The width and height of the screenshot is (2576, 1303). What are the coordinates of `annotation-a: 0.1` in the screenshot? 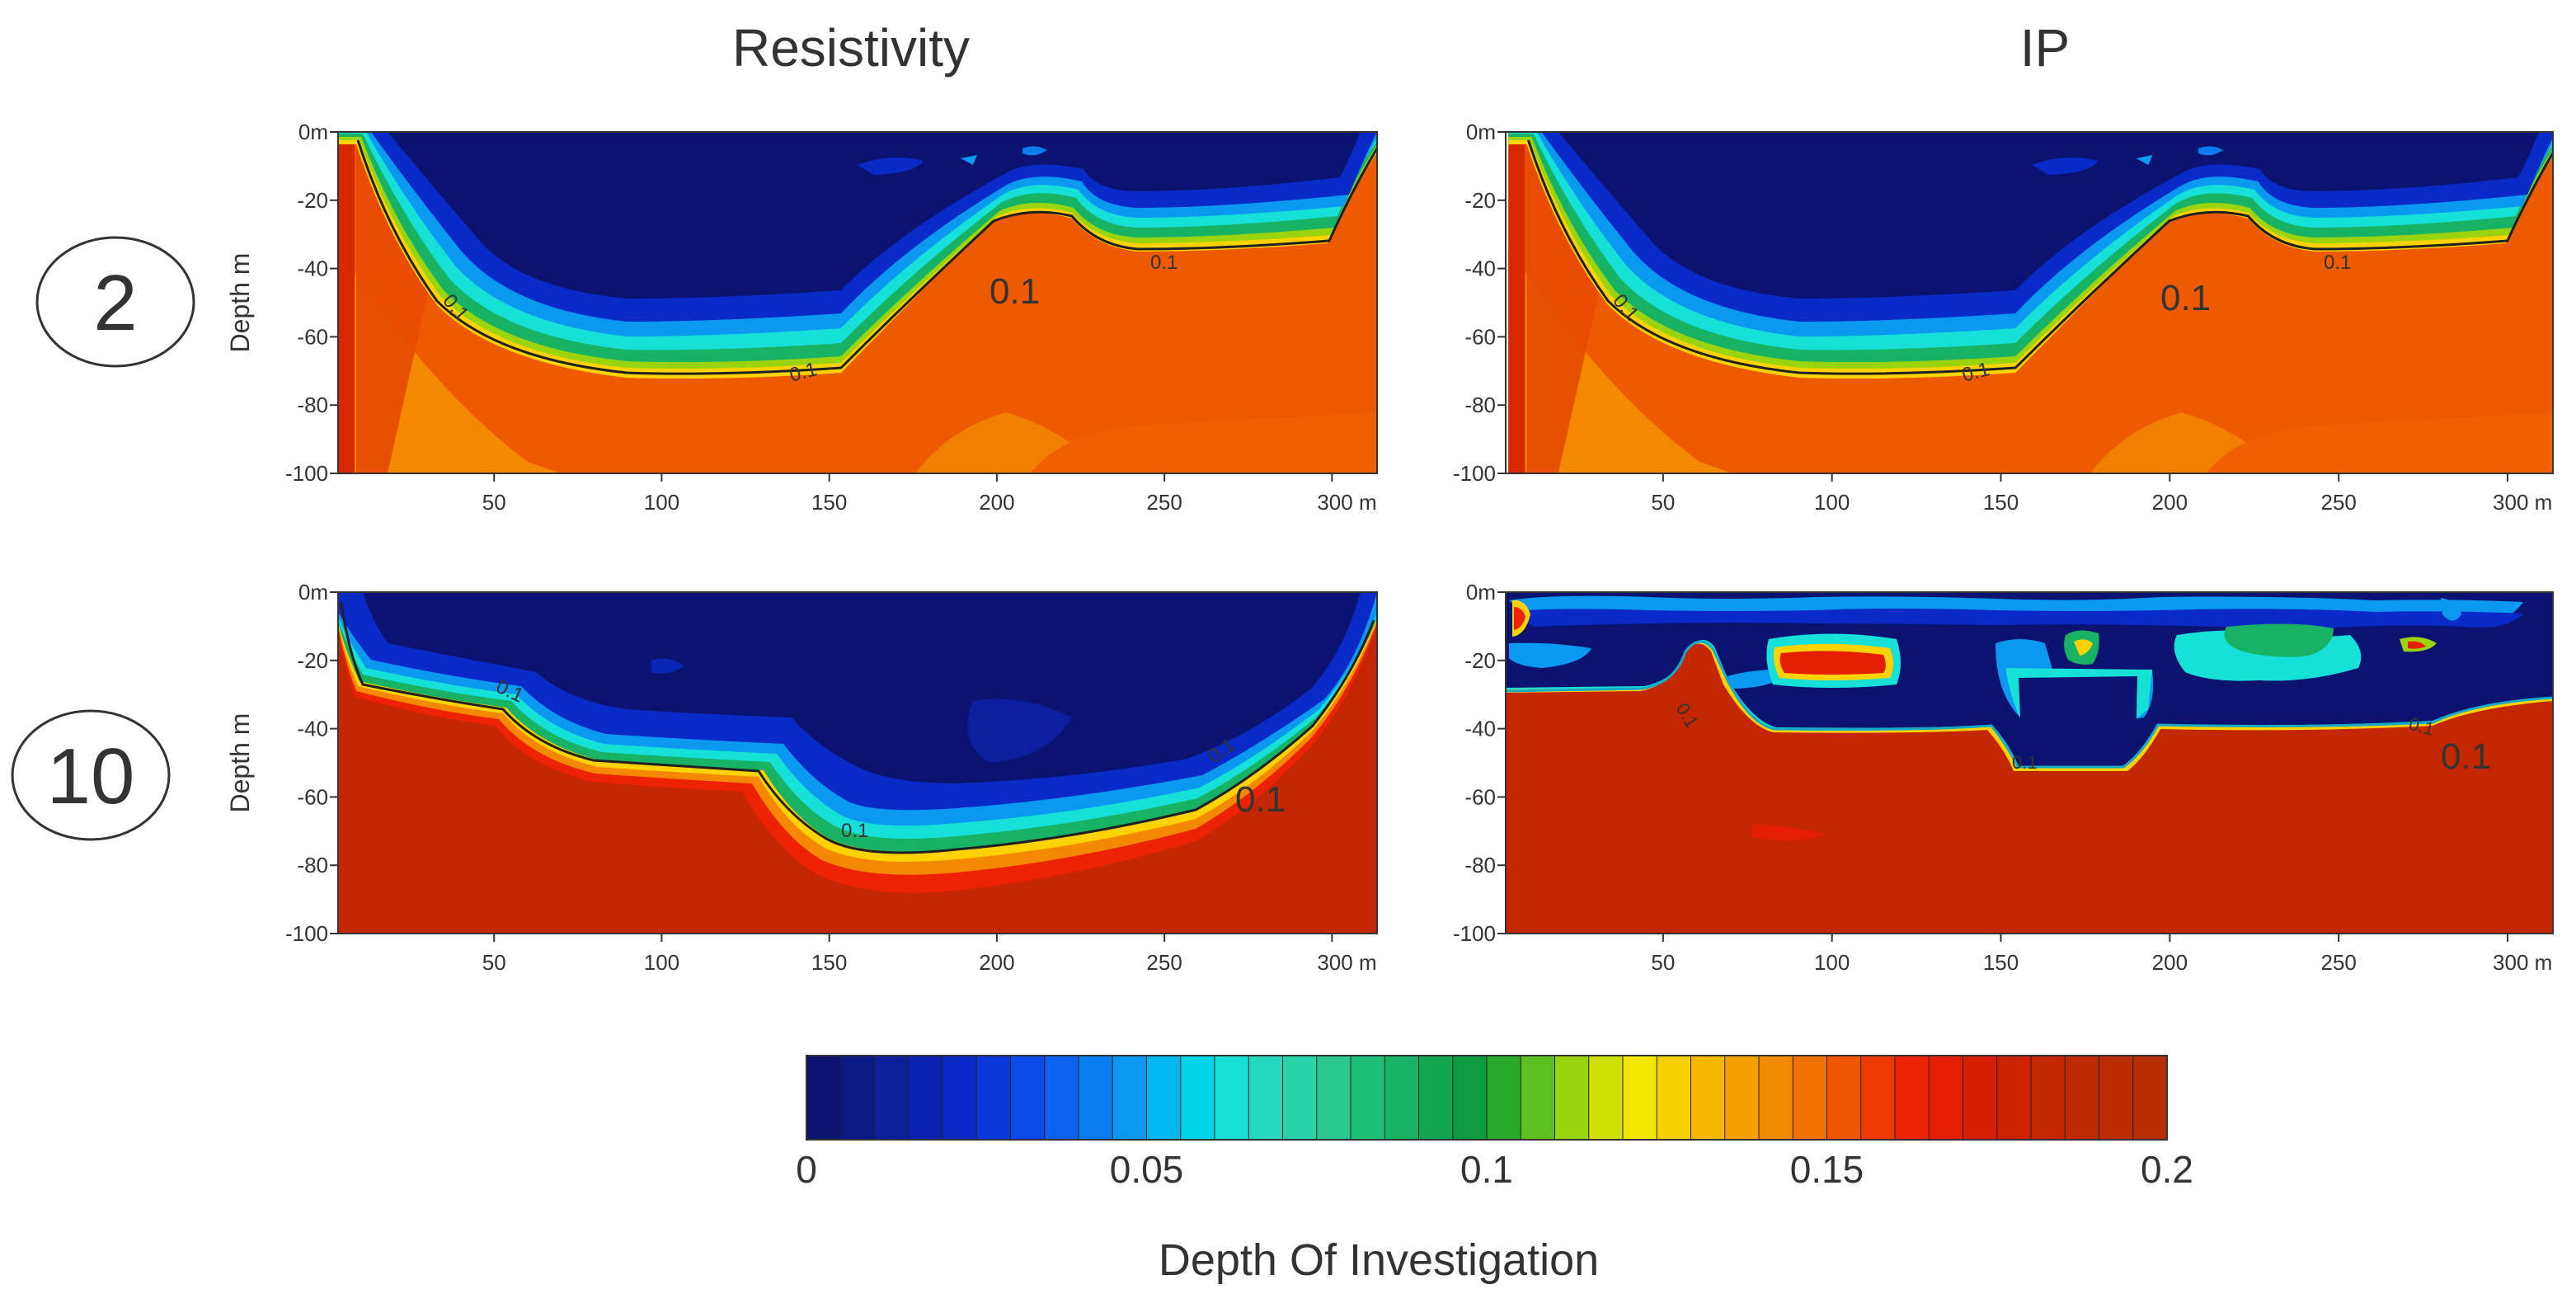 It's located at (1015, 291).